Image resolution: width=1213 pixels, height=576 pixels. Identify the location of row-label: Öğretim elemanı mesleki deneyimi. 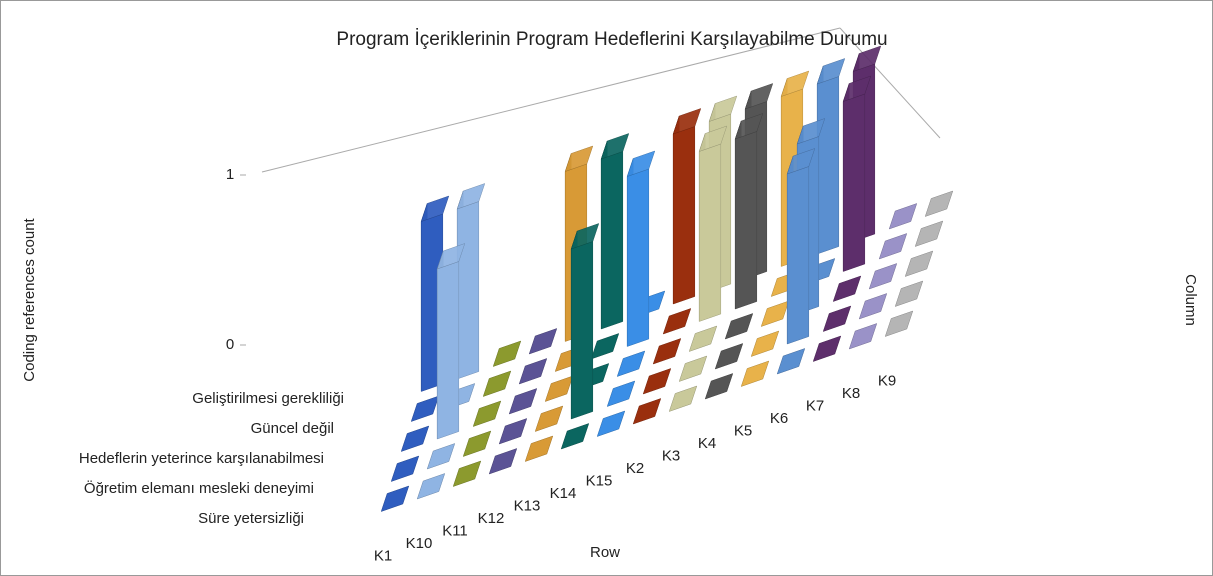
(199, 488).